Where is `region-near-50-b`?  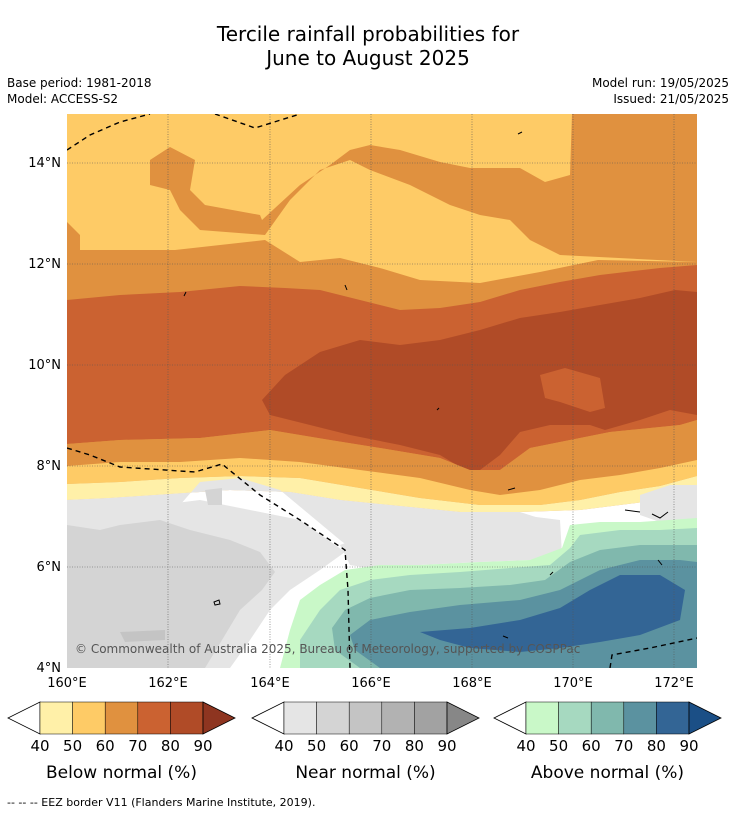 region-near-50-b is located at coordinates (213, 496).